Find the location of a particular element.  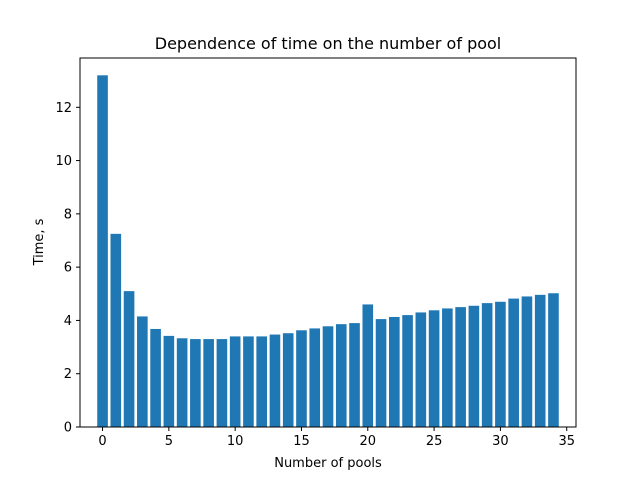

y-tick-label: 2 is located at coordinates (68, 374).